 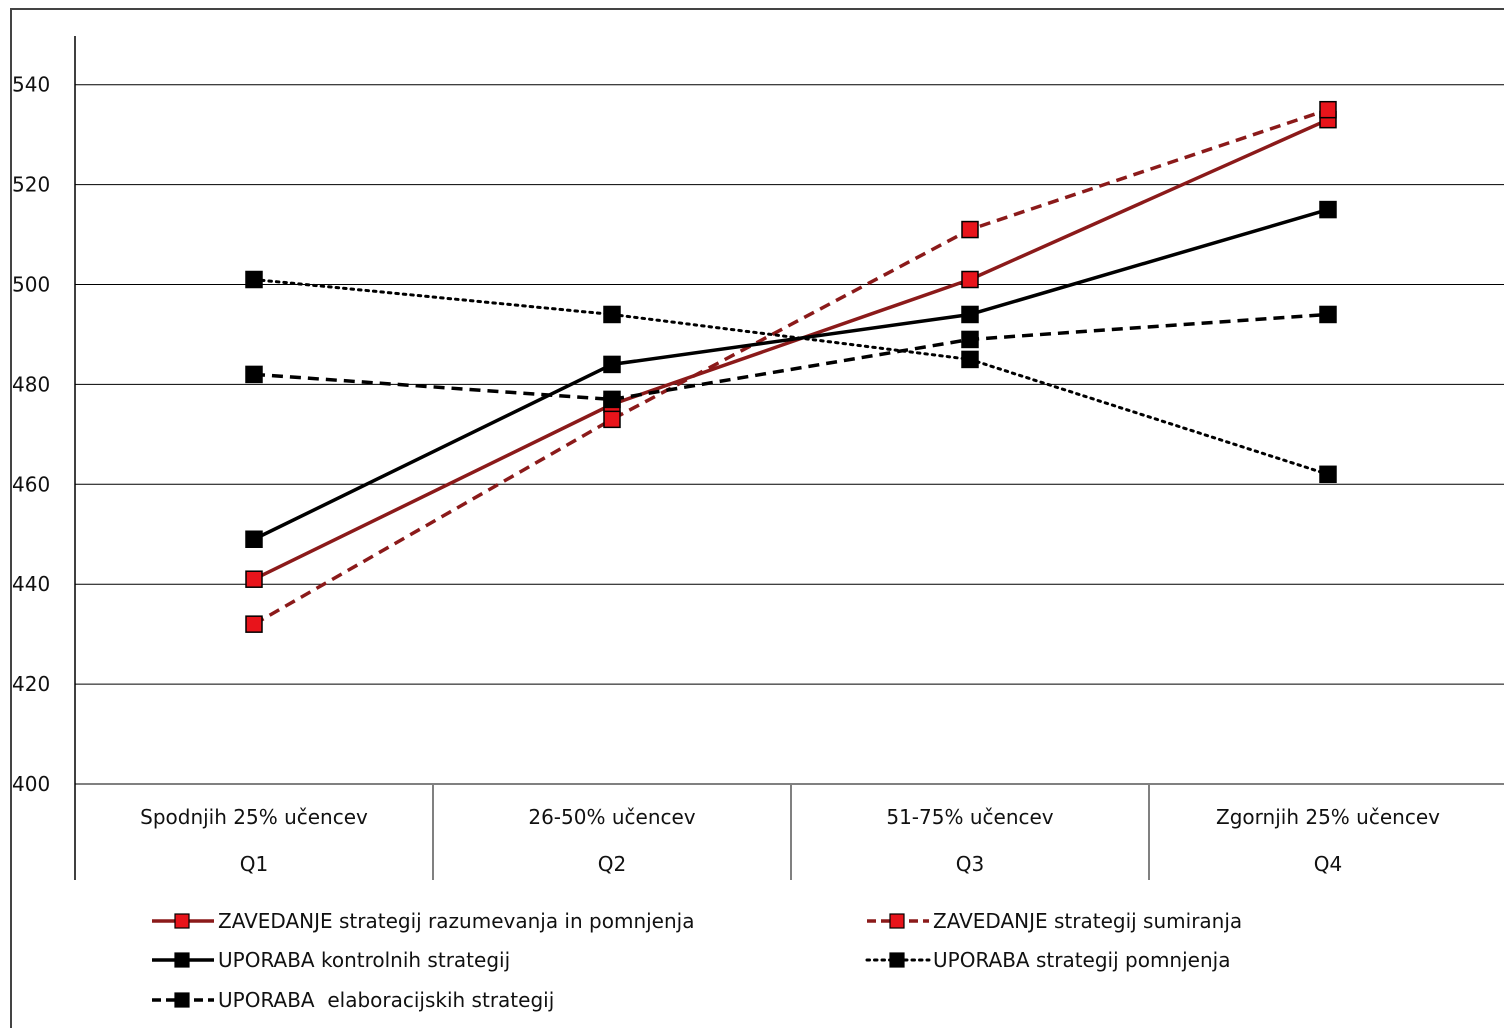 I want to click on legend-label: UPORABA kontrolnih strategij, so click(x=364, y=960).